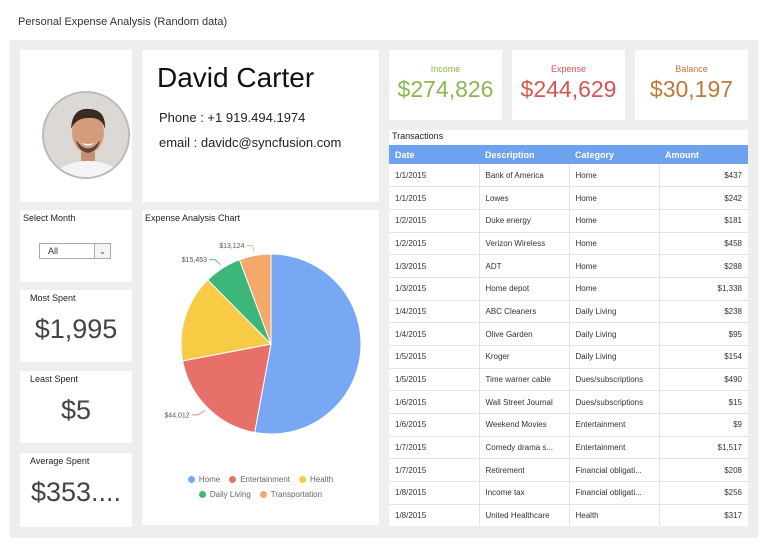 This screenshot has width=768, height=548. Describe the element at coordinates (226, 320) in the screenshot. I see `pie-slice-health` at that location.